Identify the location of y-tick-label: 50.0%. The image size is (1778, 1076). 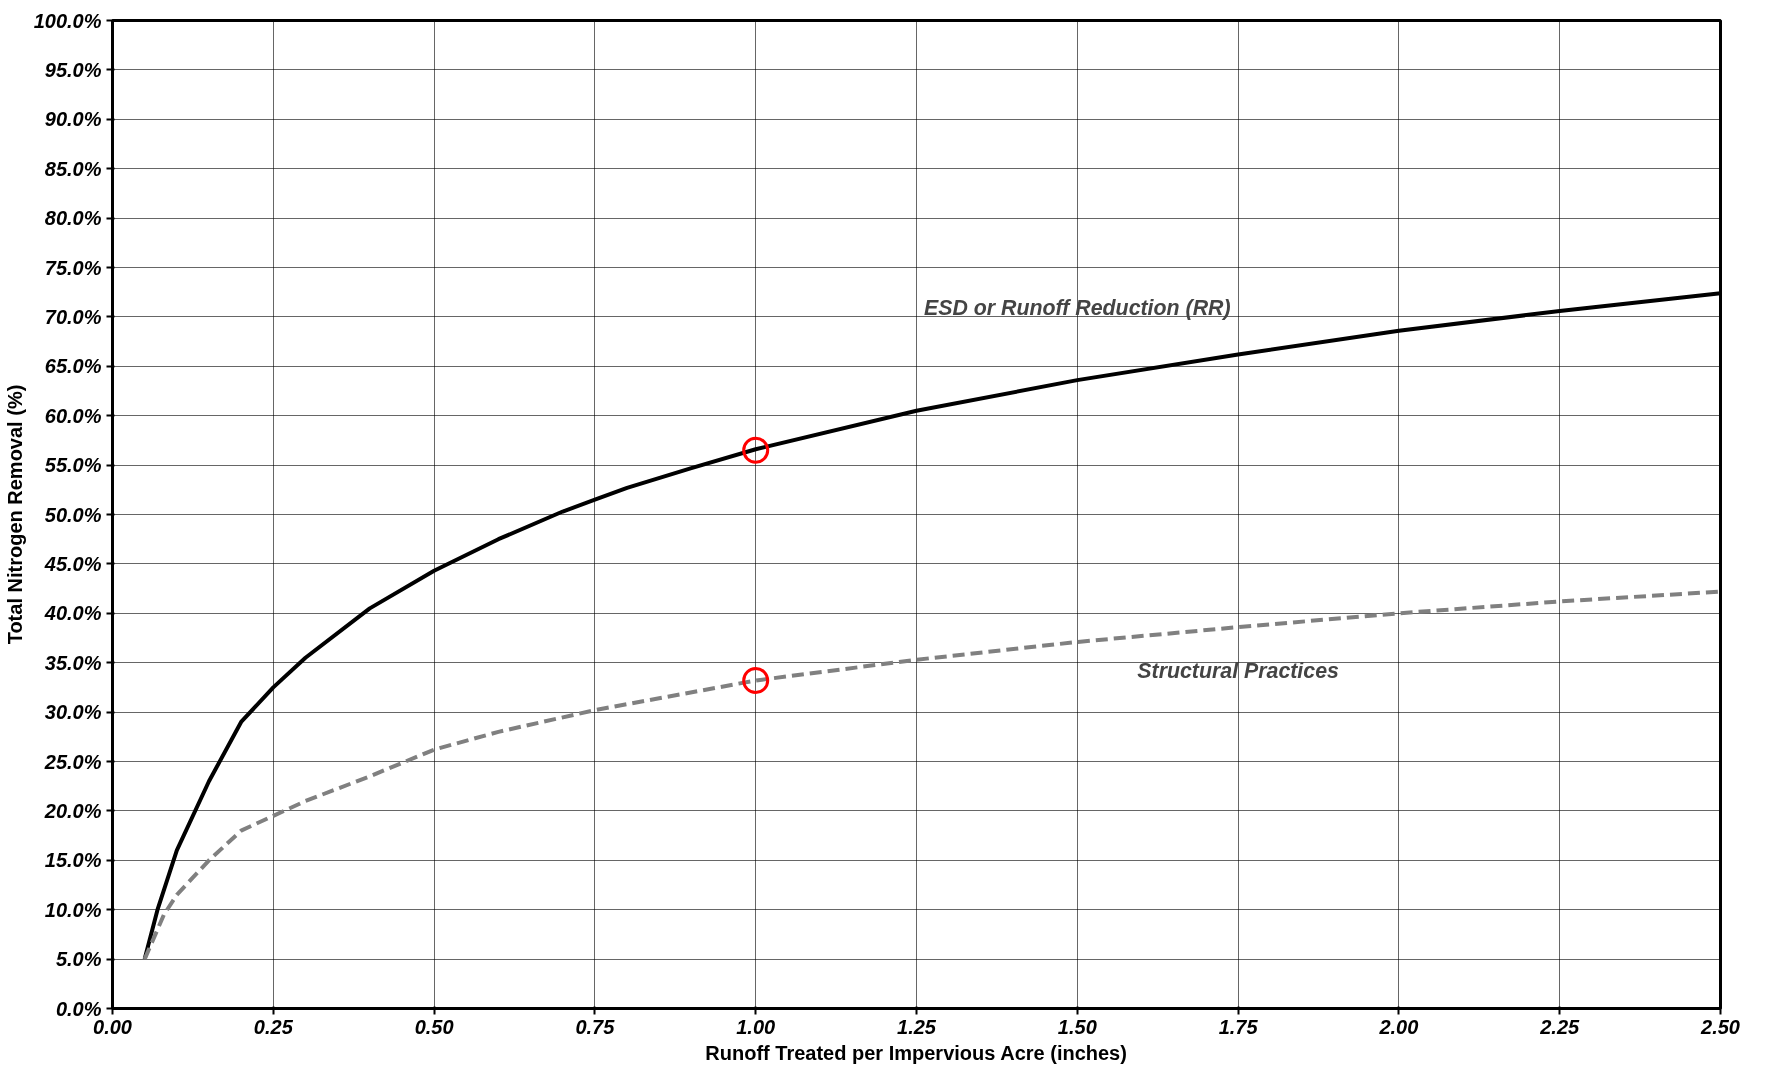
(73, 514).